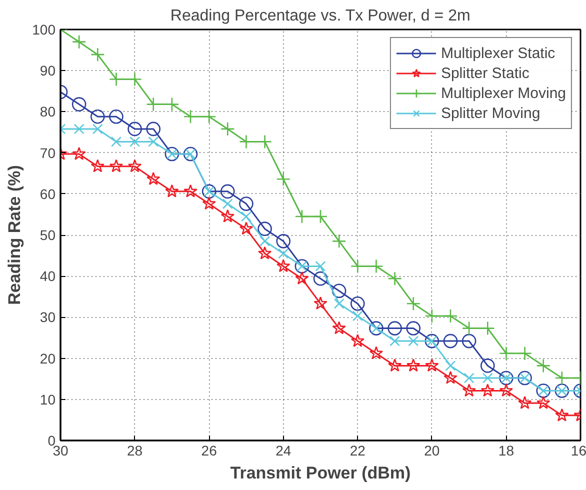 This screenshot has width=586, height=490. I want to click on y-tick-label: 40, so click(48, 276).